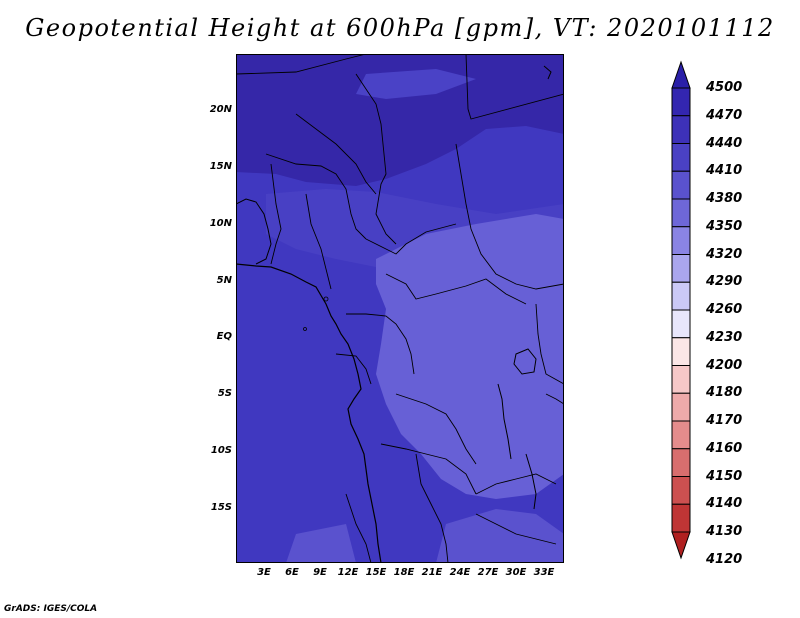 The height and width of the screenshot is (618, 800). What do you see at coordinates (724, 198) in the screenshot?
I see `colorbar-tick-label: 4380` at bounding box center [724, 198].